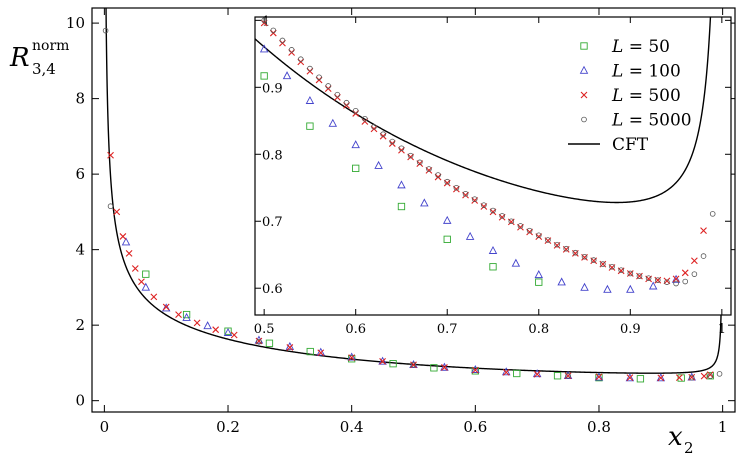  Describe the element at coordinates (646, 96) in the screenshot. I see `legend-label: L = 500` at that location.